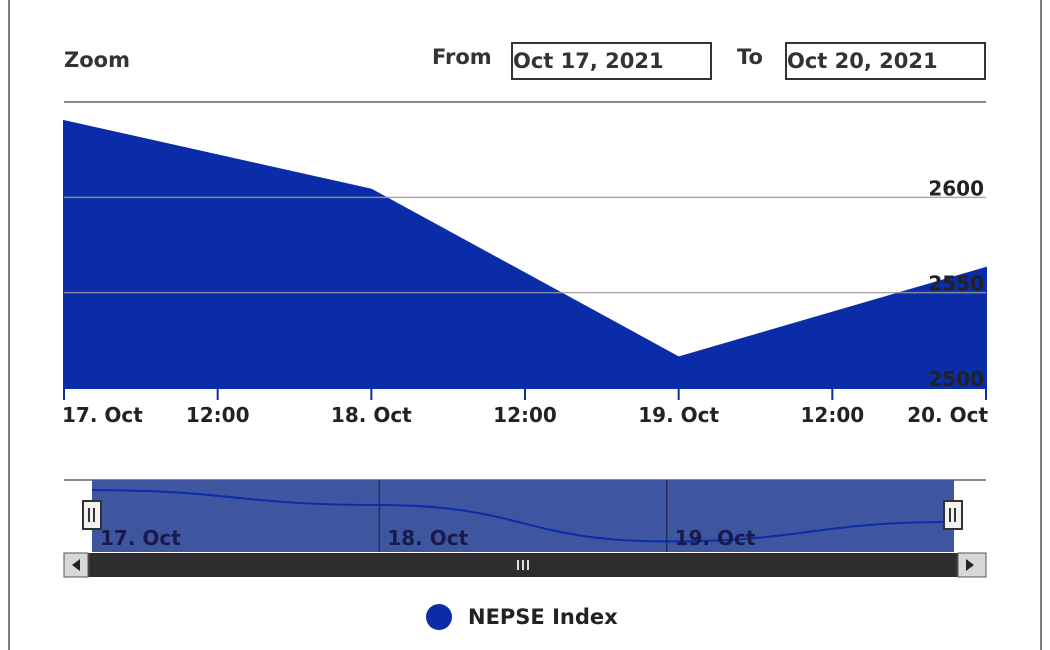 The image size is (1050, 650). Describe the element at coordinates (97, 60) in the screenshot. I see `zoom-label: Zoom` at that location.